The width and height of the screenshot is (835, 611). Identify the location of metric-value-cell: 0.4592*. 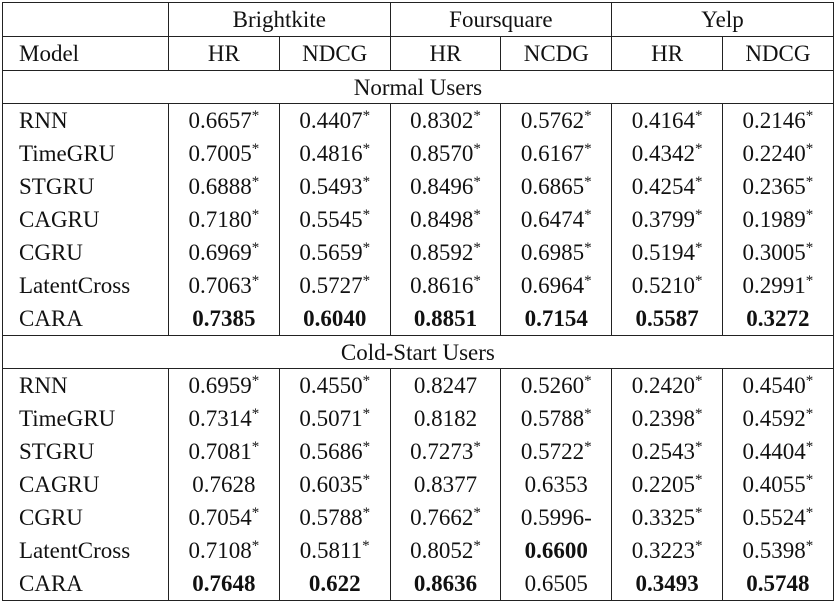
(778, 418).